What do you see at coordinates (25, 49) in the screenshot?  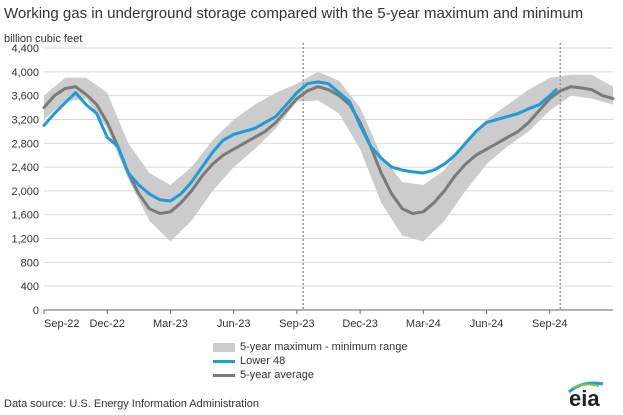 I see `y-tick-label: 4,400` at bounding box center [25, 49].